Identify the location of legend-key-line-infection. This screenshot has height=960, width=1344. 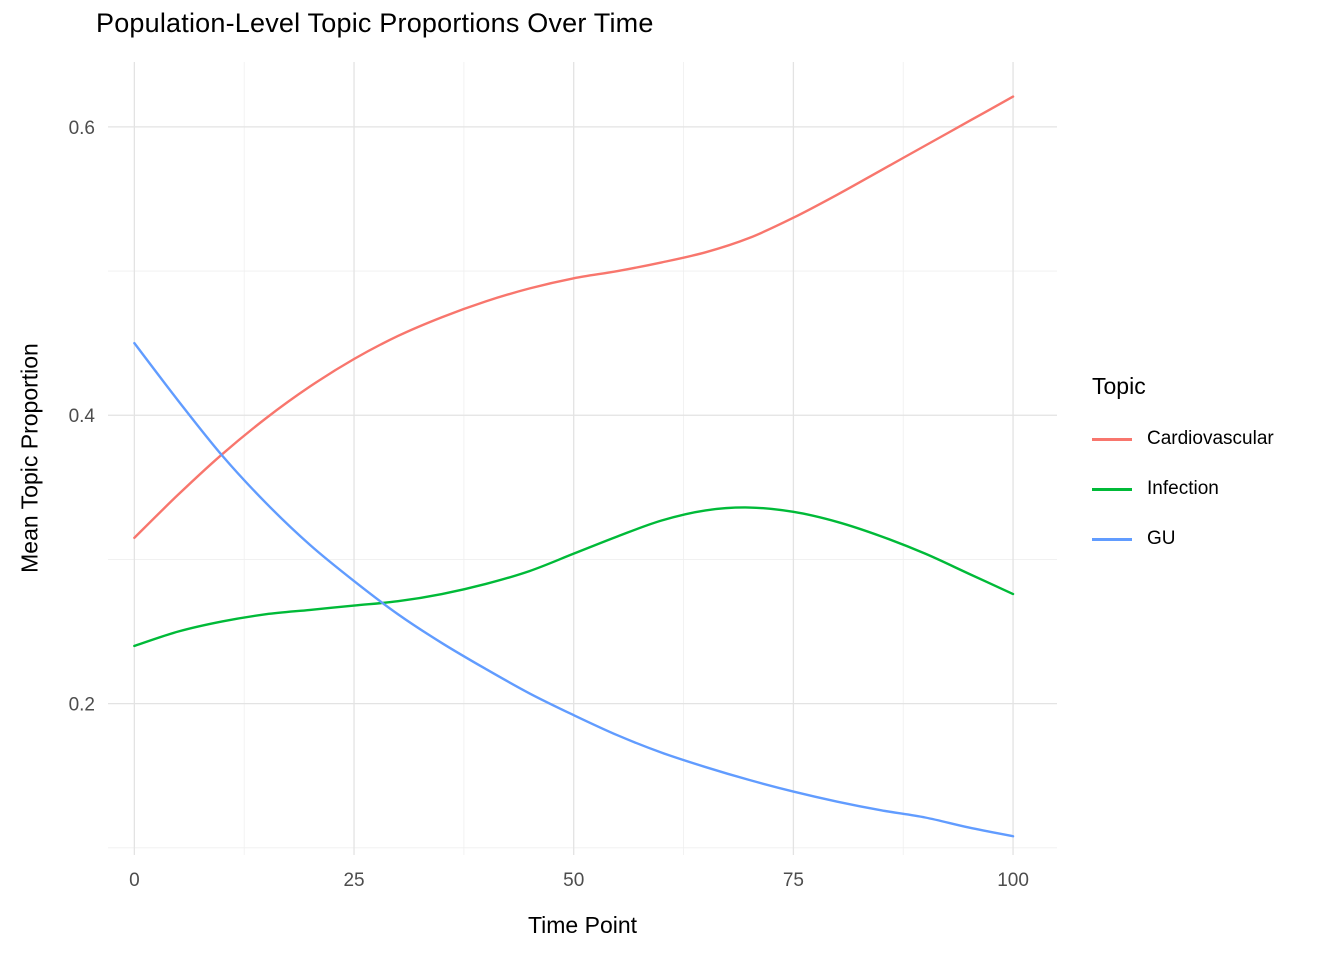
(1112, 489).